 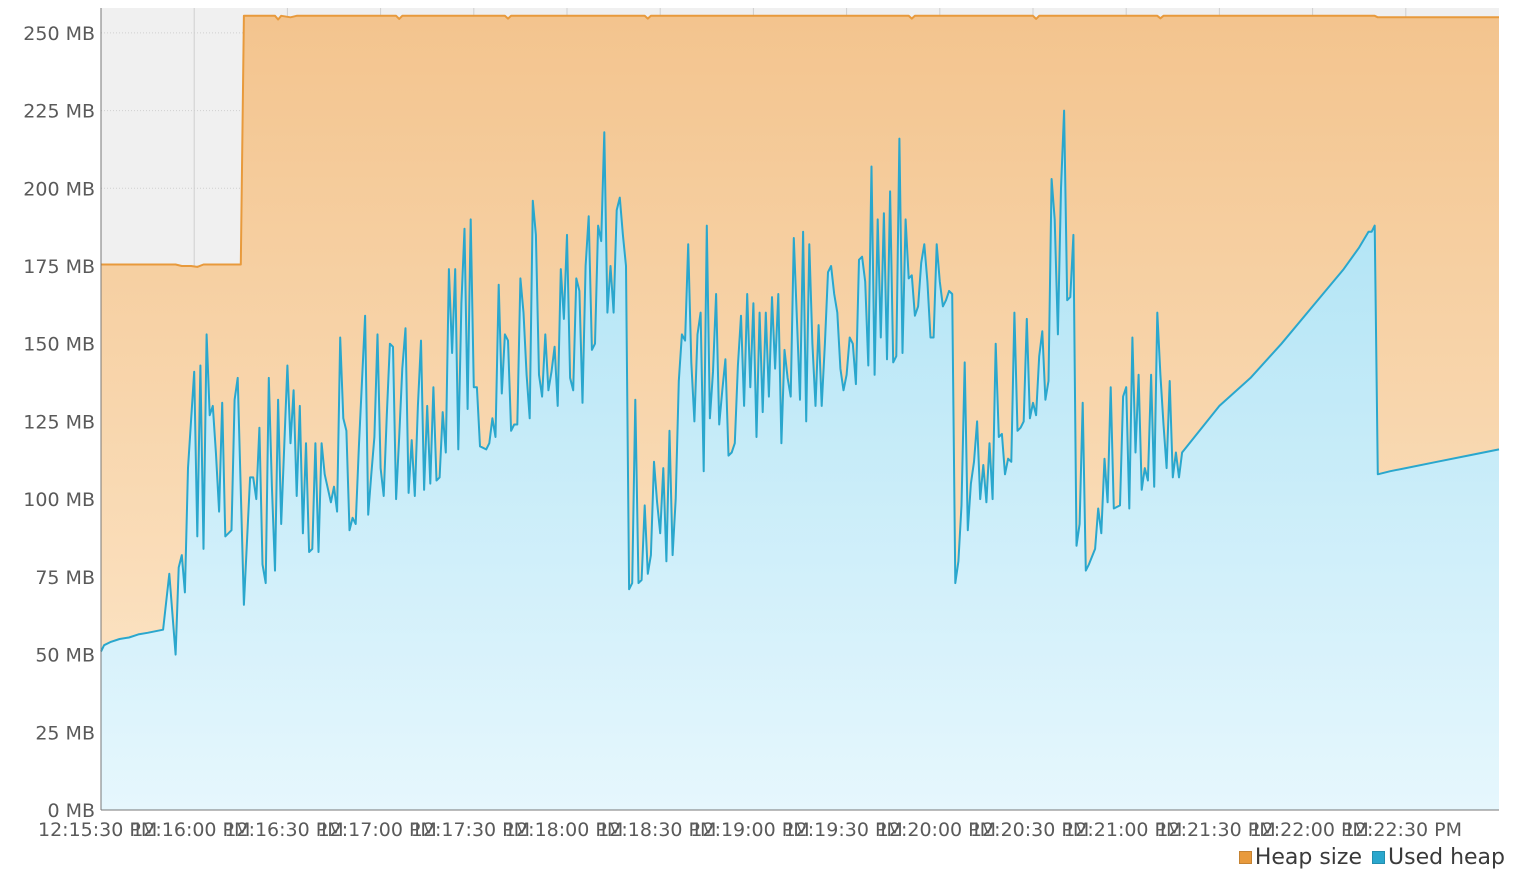 What do you see at coordinates (1402, 830) in the screenshot?
I see `x-tick-label-14: 12:22:30 PM` at bounding box center [1402, 830].